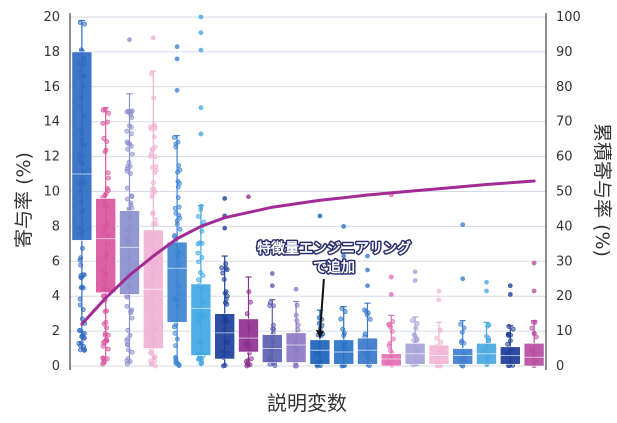  Describe the element at coordinates (51, 52) in the screenshot. I see `y-tick-label: 18` at that location.